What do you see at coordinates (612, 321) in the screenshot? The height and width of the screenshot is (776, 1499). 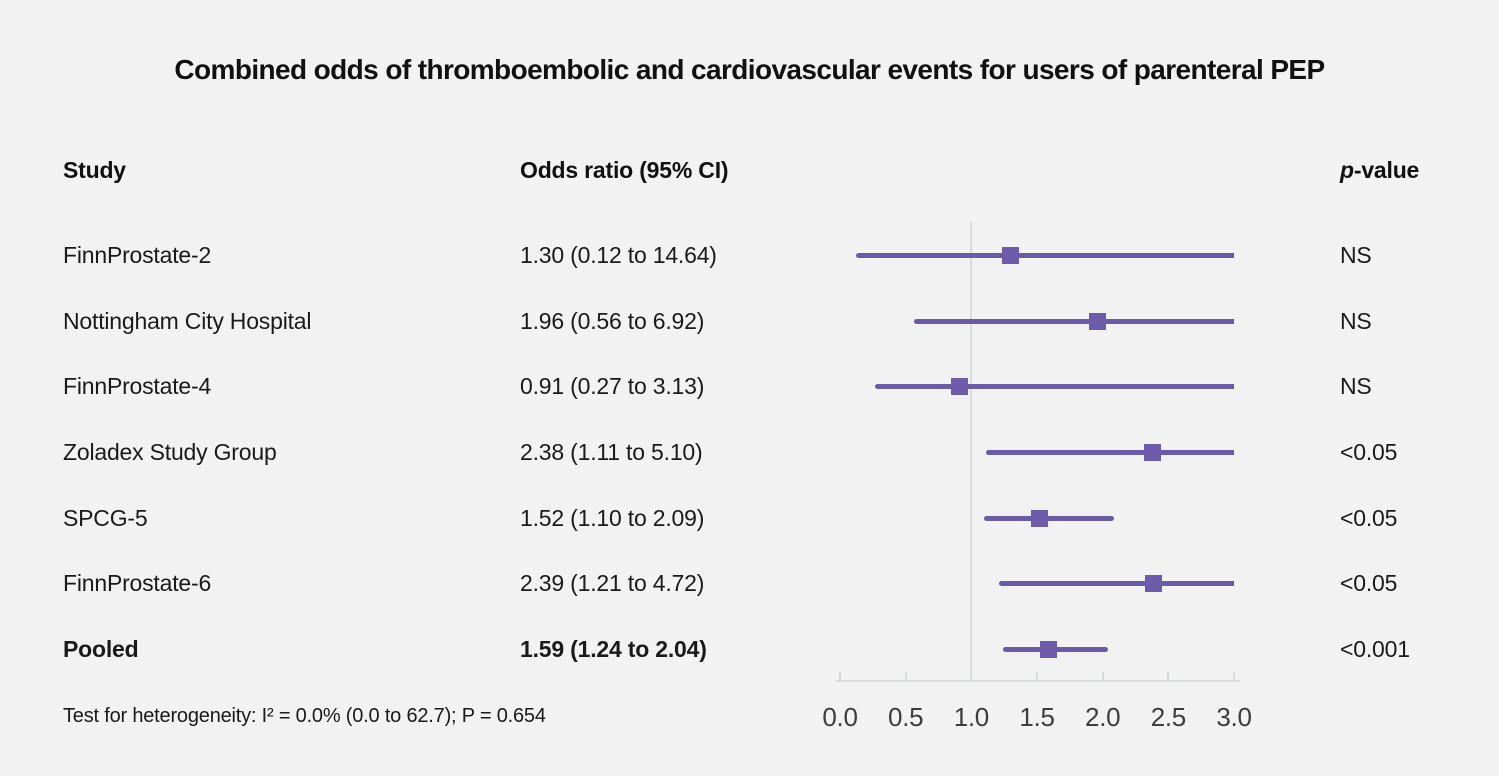 I see `odds-ratio-value: 1.96 (0.56 to 6.92)` at bounding box center [612, 321].